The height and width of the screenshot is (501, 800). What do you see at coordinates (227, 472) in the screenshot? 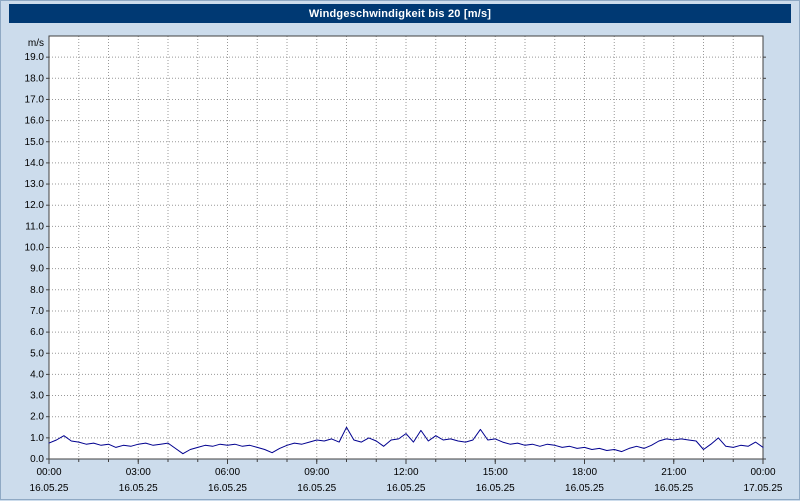
I see `svg-text: 06:00` at bounding box center [227, 472].